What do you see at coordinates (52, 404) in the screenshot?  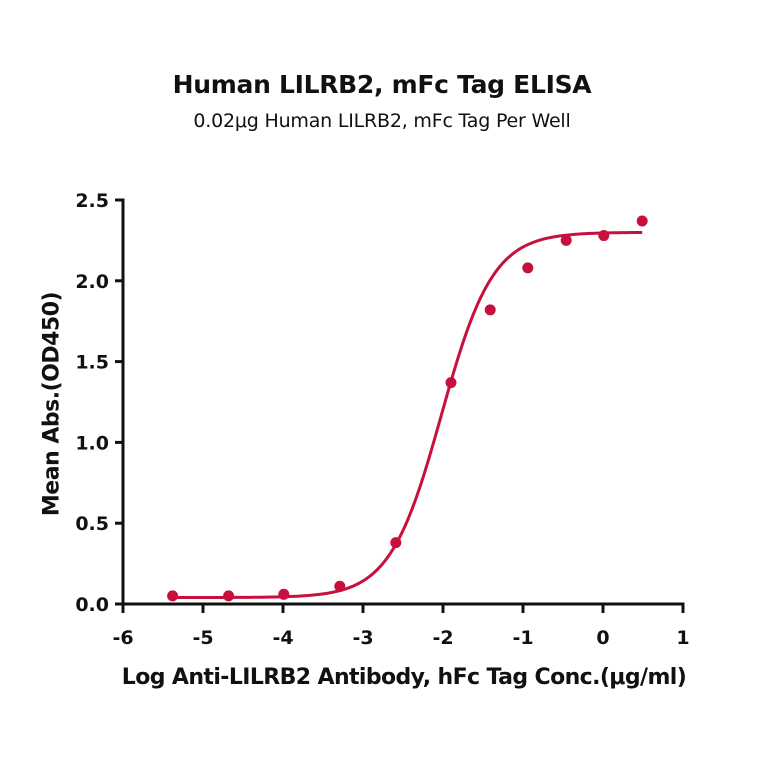 I see `y-axis-label: Mean Abs.(OD450)` at bounding box center [52, 404].